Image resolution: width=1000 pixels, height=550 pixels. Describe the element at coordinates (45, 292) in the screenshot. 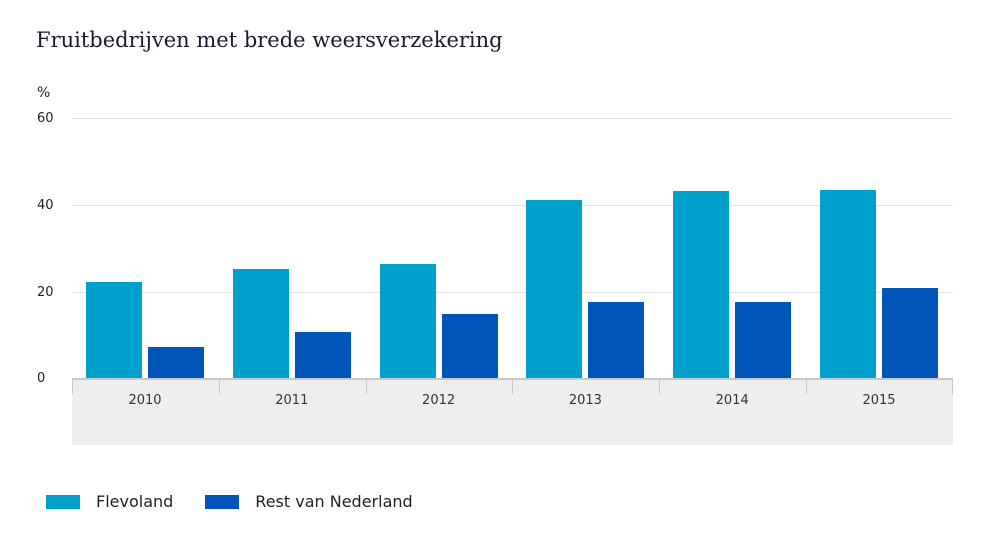

I see `y-tick-20: 20` at that location.